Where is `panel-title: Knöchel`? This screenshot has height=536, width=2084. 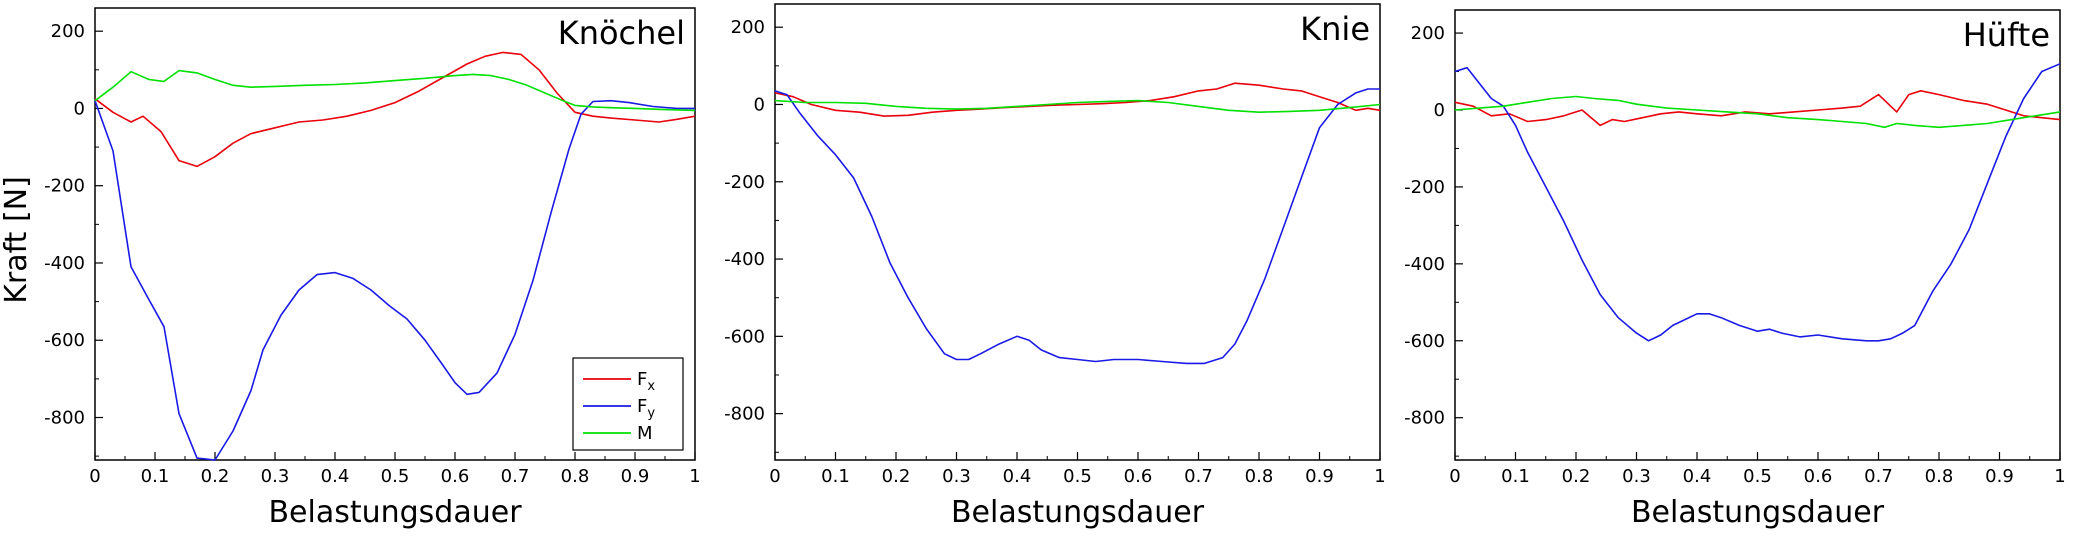
panel-title: Knöchel is located at coordinates (621, 33).